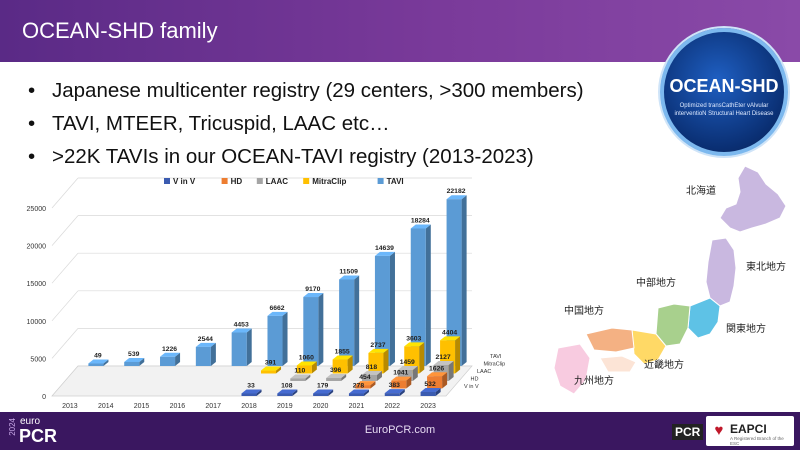 The image size is (800, 450). Describe the element at coordinates (456, 191) in the screenshot. I see `data-label: 22182` at that location.